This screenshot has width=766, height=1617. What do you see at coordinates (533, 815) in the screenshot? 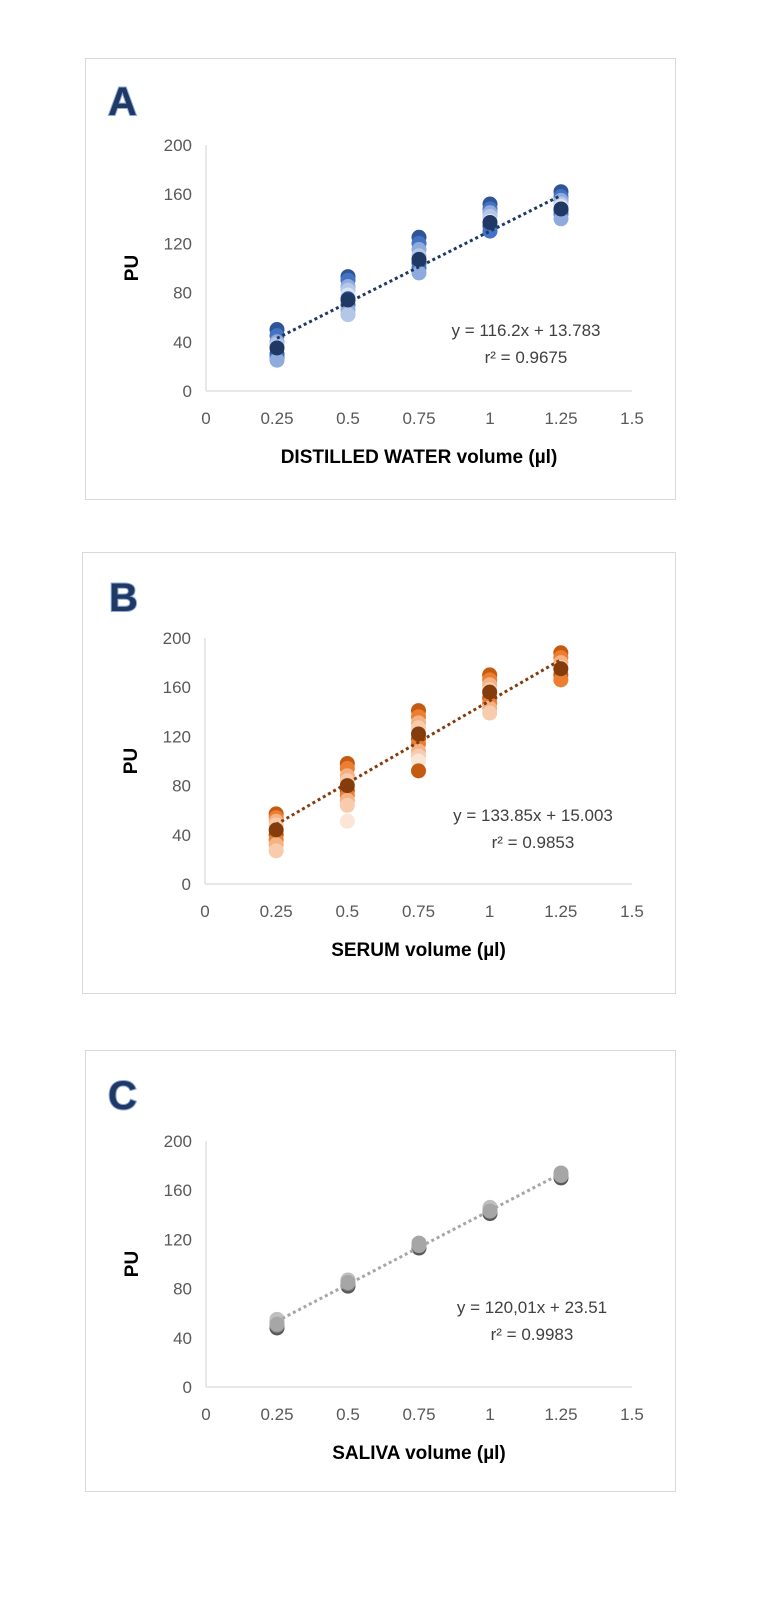
I see `chart-b-regression-equation: y = 133.85x + 15.003` at bounding box center [533, 815].